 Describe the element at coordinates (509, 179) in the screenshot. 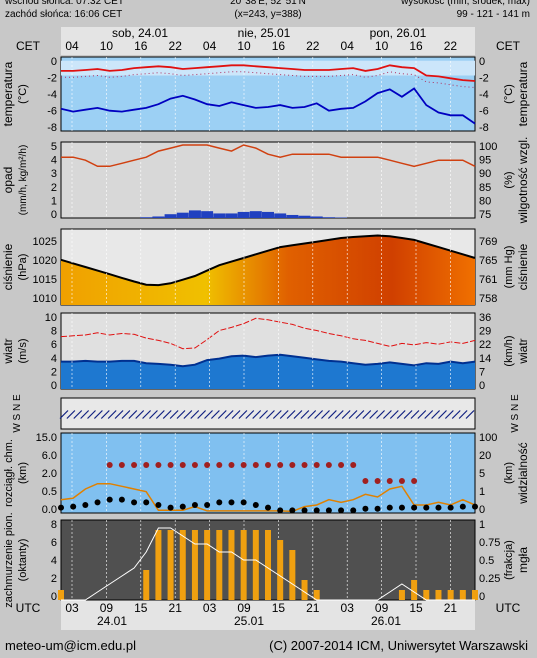

I see `humidity-unit-right: (%)` at that location.